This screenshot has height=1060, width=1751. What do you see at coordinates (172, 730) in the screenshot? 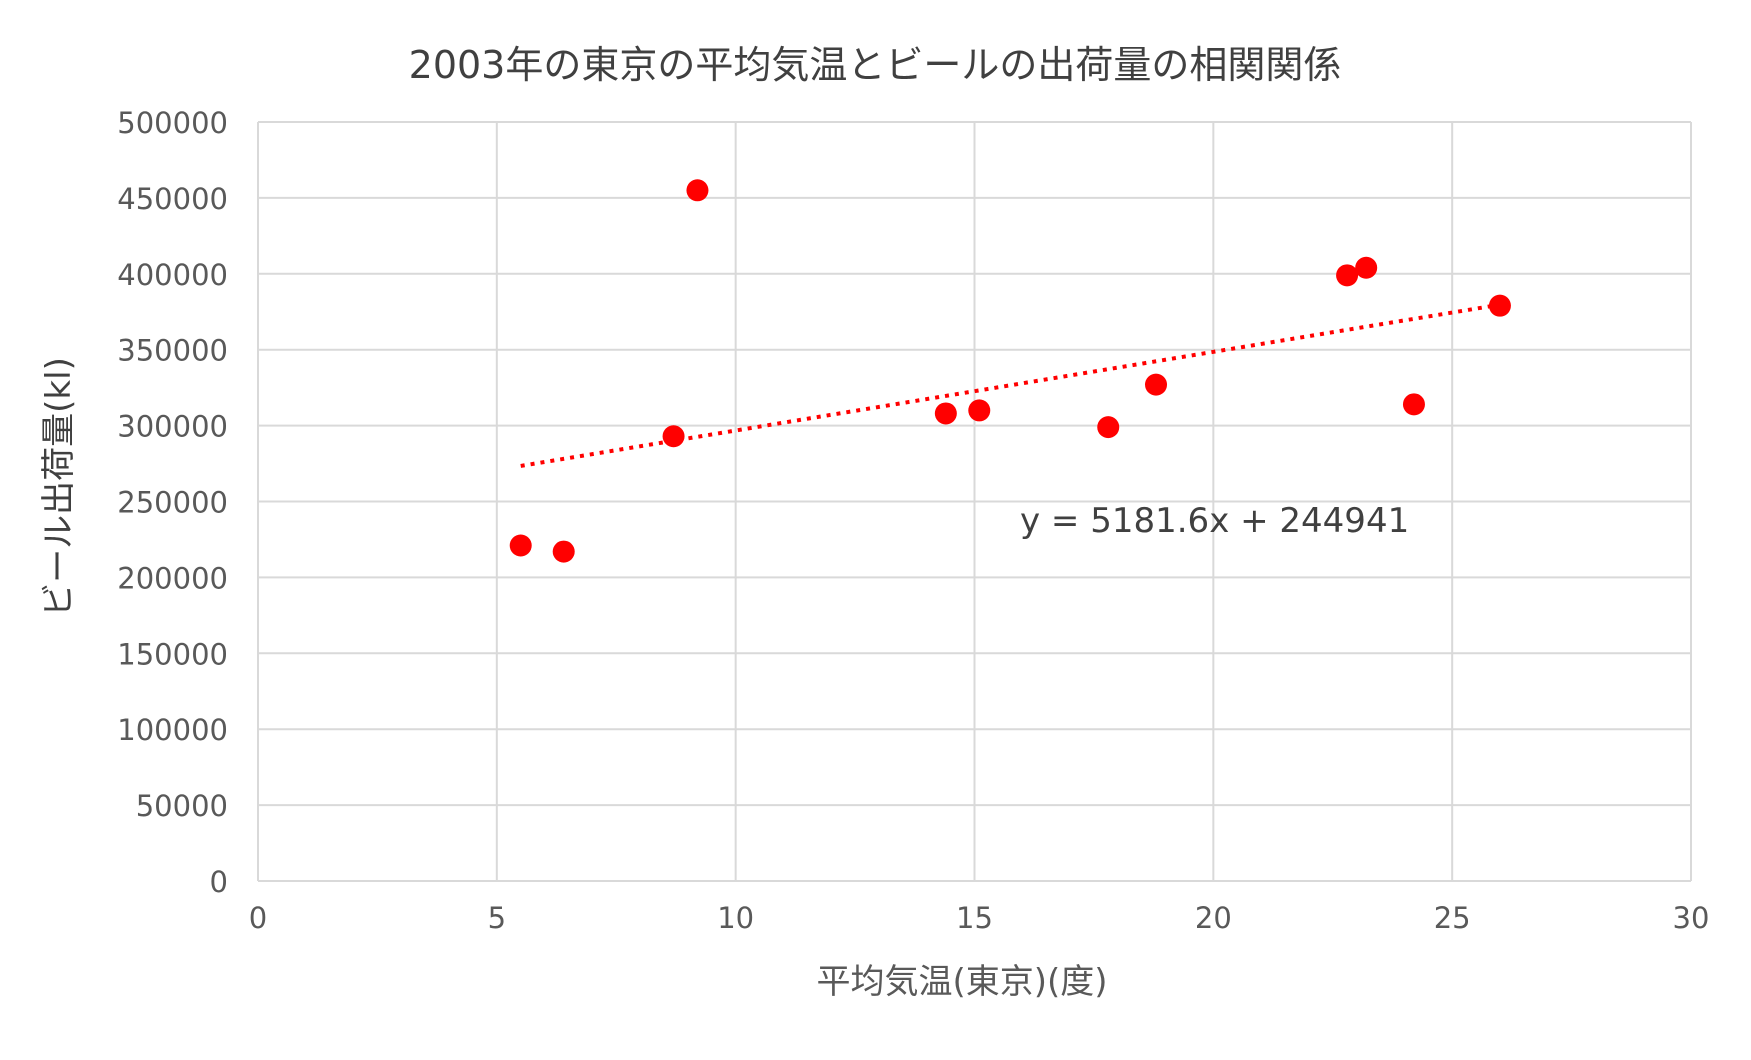
I see `y-tick-label: 100000` at bounding box center [172, 730].